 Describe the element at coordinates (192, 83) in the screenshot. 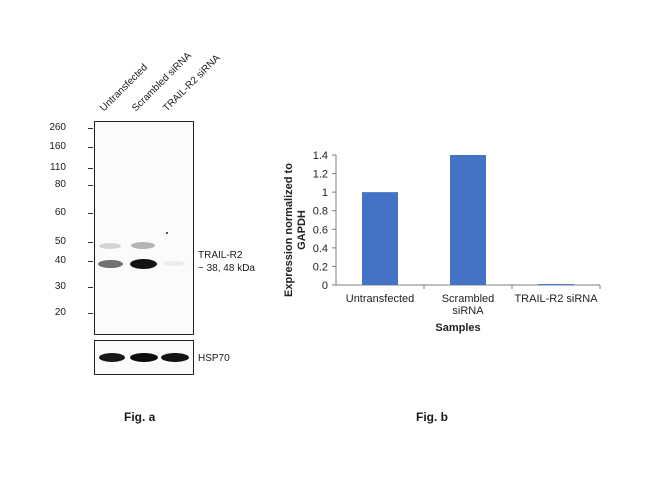

I see `lane-label-trail-r2-sirna: TRAIL-R2 siRNA` at that location.